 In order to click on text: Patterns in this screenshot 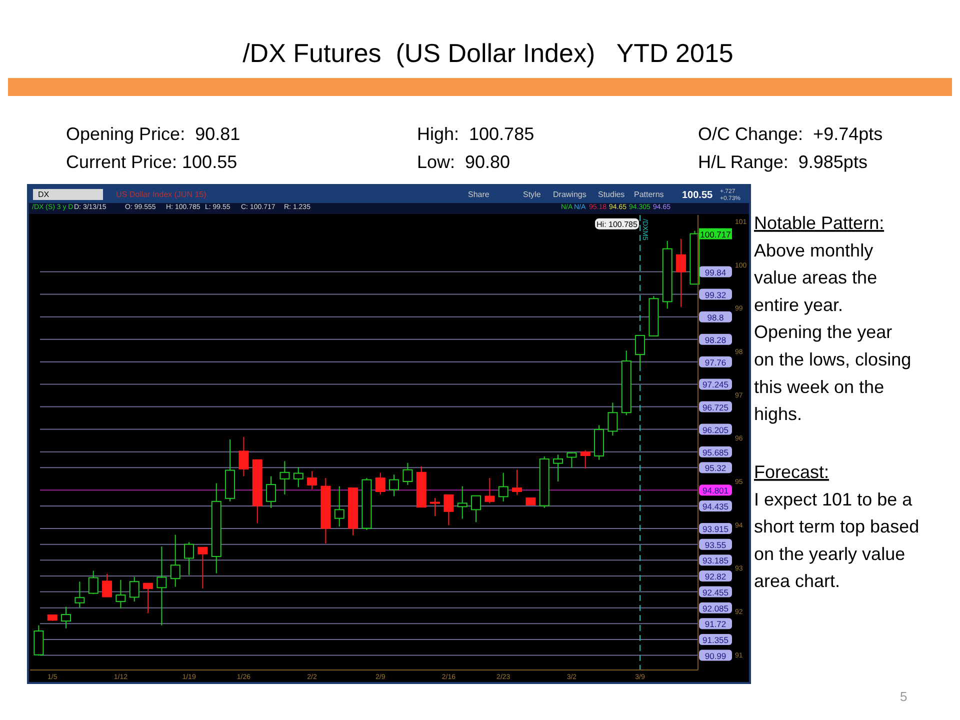, I will do `click(649, 194)`.